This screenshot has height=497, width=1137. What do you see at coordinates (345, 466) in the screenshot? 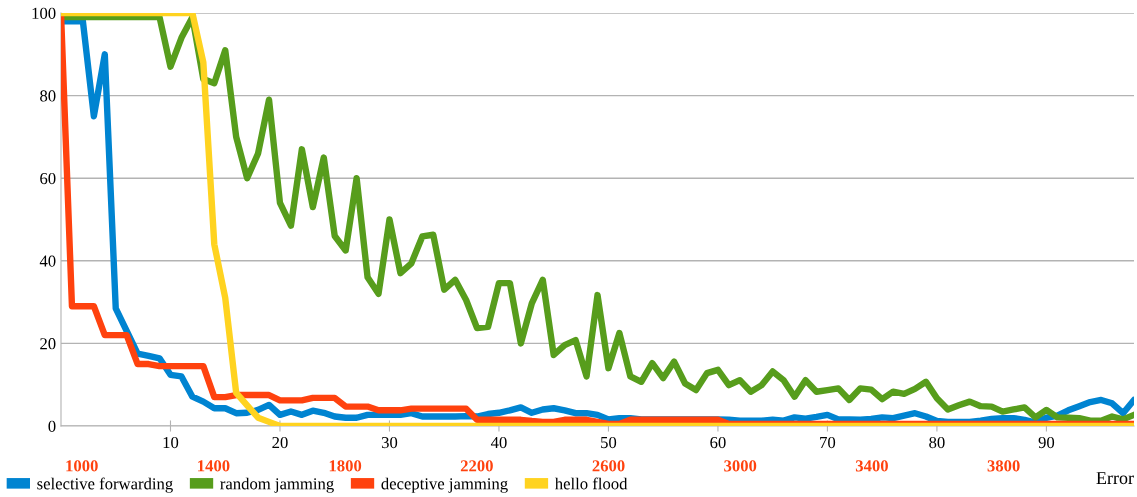
I see `x2-tick-label: 1800` at bounding box center [345, 466].